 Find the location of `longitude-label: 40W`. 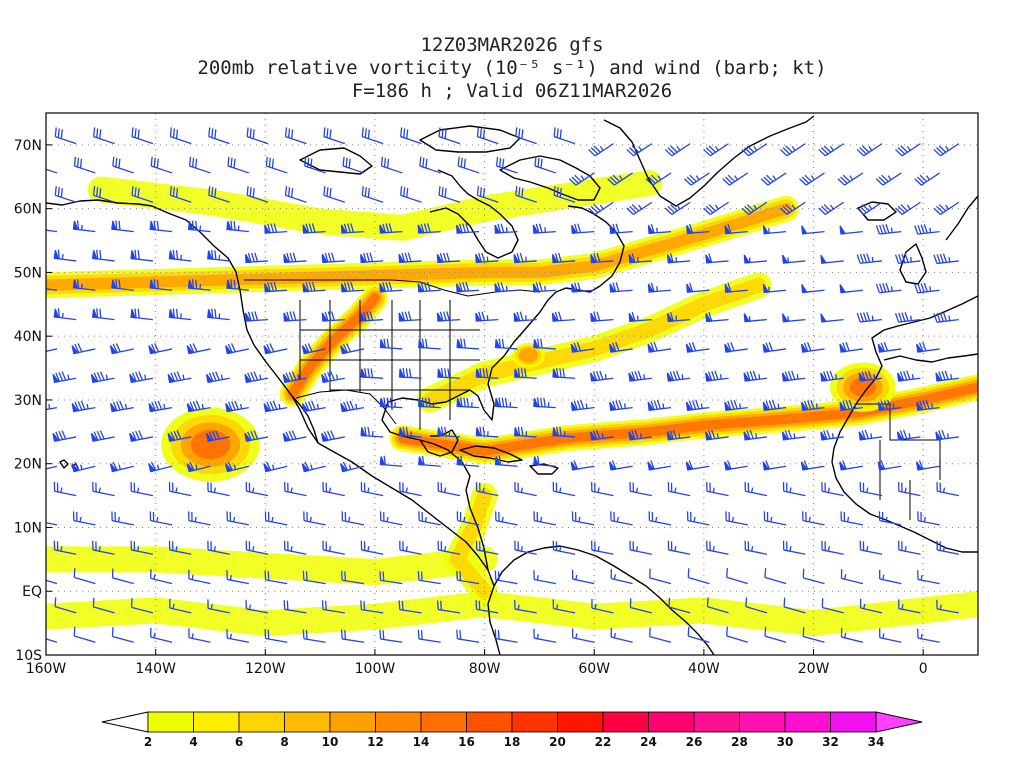

longitude-label: 40W is located at coordinates (704, 669).